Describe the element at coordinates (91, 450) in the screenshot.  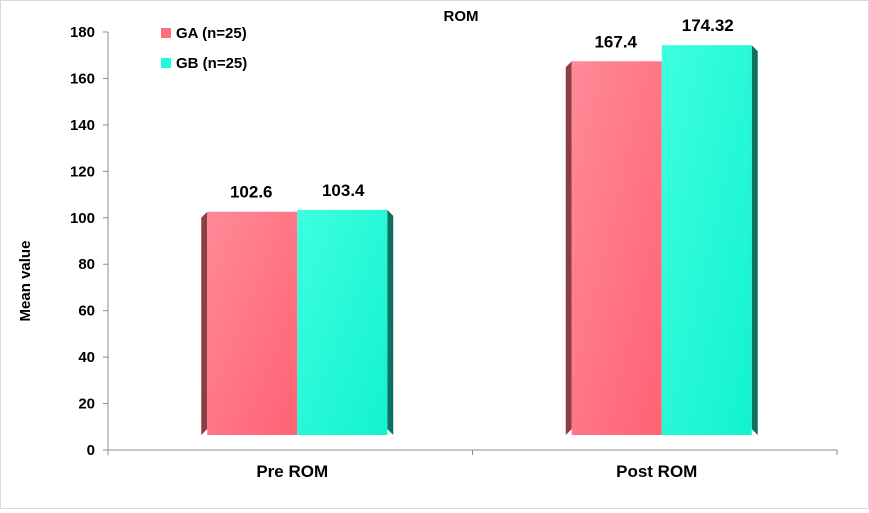
I see `y-tick-label: 0` at that location.